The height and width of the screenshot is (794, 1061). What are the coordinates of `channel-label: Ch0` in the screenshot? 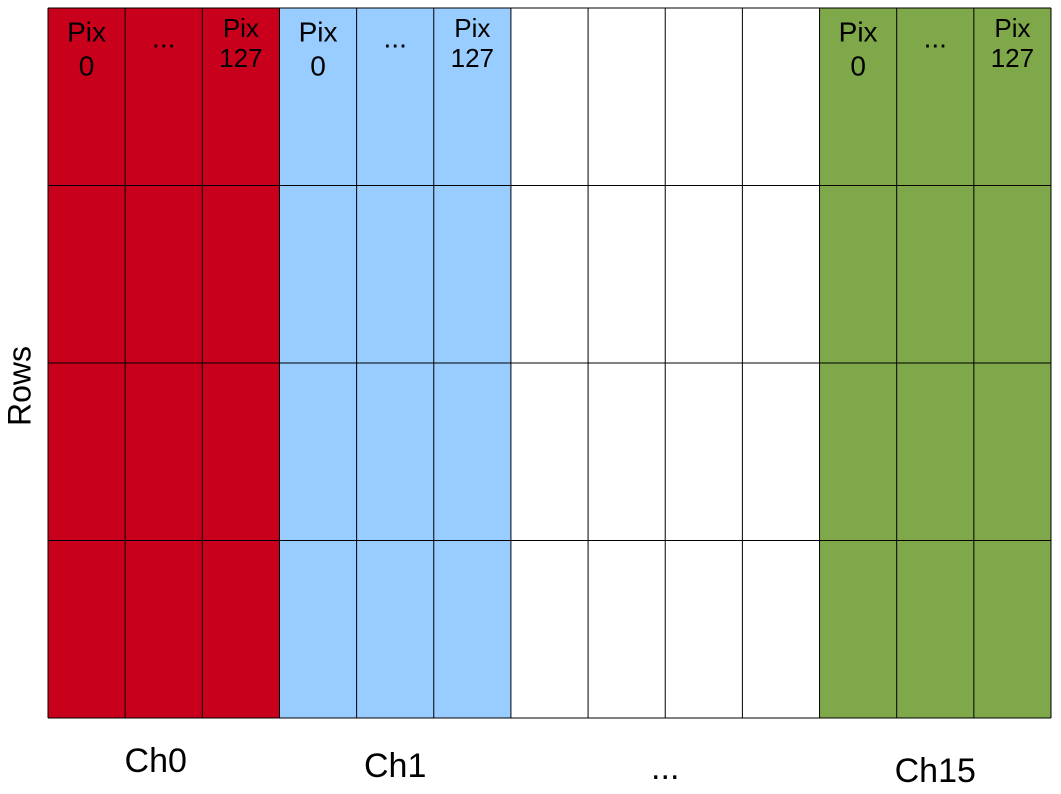 It's located at (156, 761).